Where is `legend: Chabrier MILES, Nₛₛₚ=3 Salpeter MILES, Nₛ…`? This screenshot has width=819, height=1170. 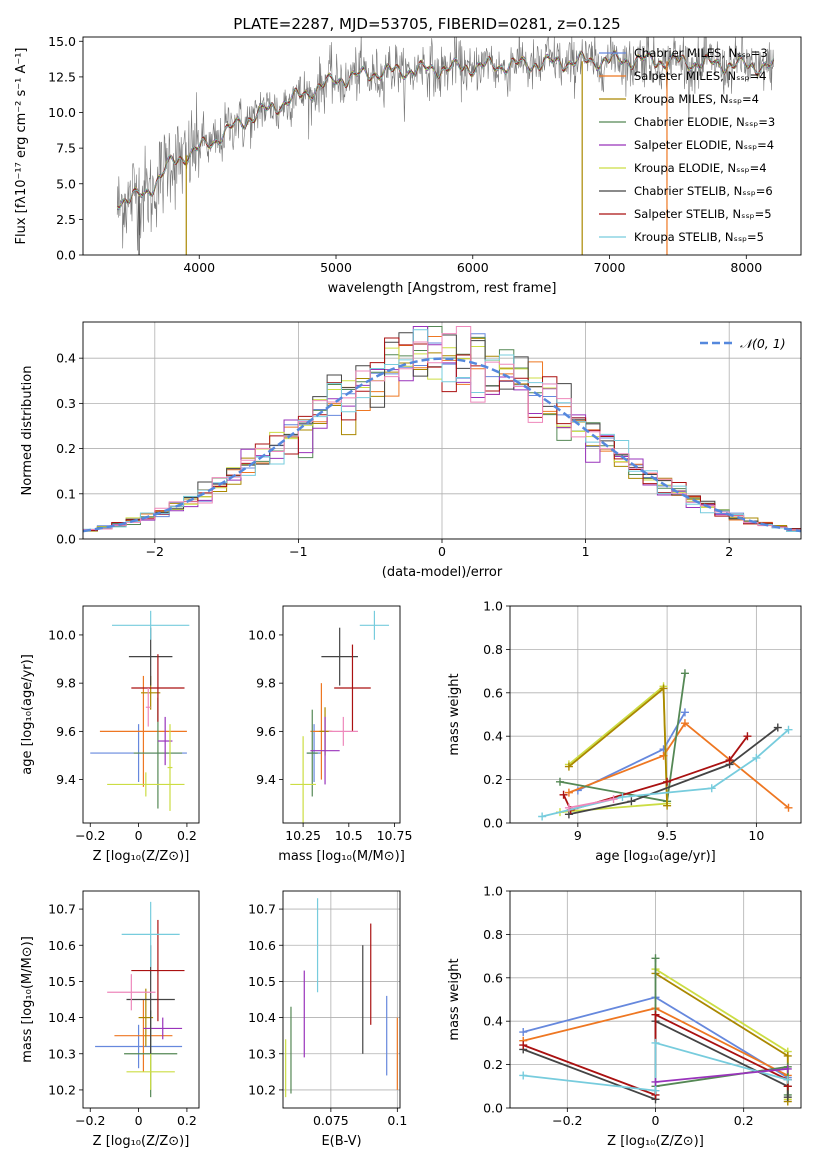 legend: Chabrier MILES, Nₛₛₚ=3 Salpeter MILES, Nₛ… is located at coordinates (687, 145).